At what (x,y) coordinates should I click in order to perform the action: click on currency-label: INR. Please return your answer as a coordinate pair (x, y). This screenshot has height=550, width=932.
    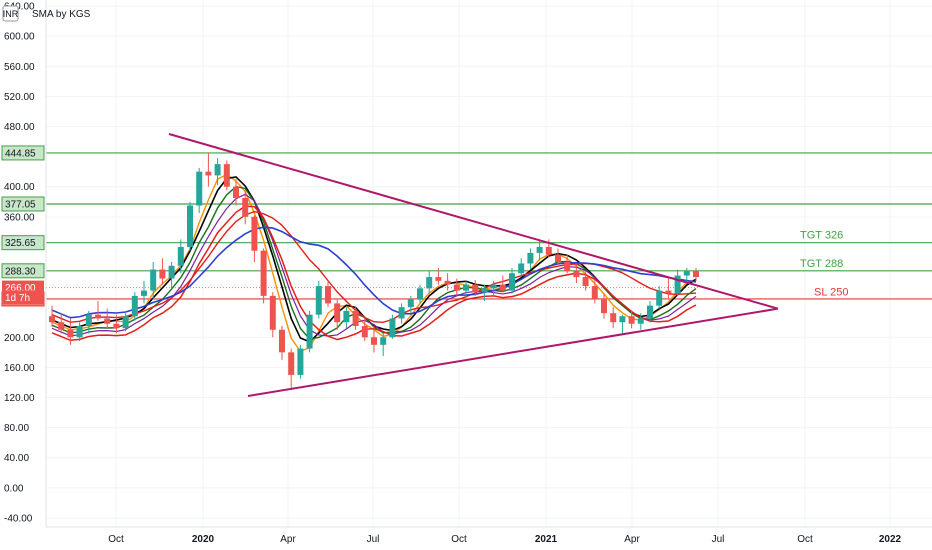
    Looking at the image, I should click on (11, 14).